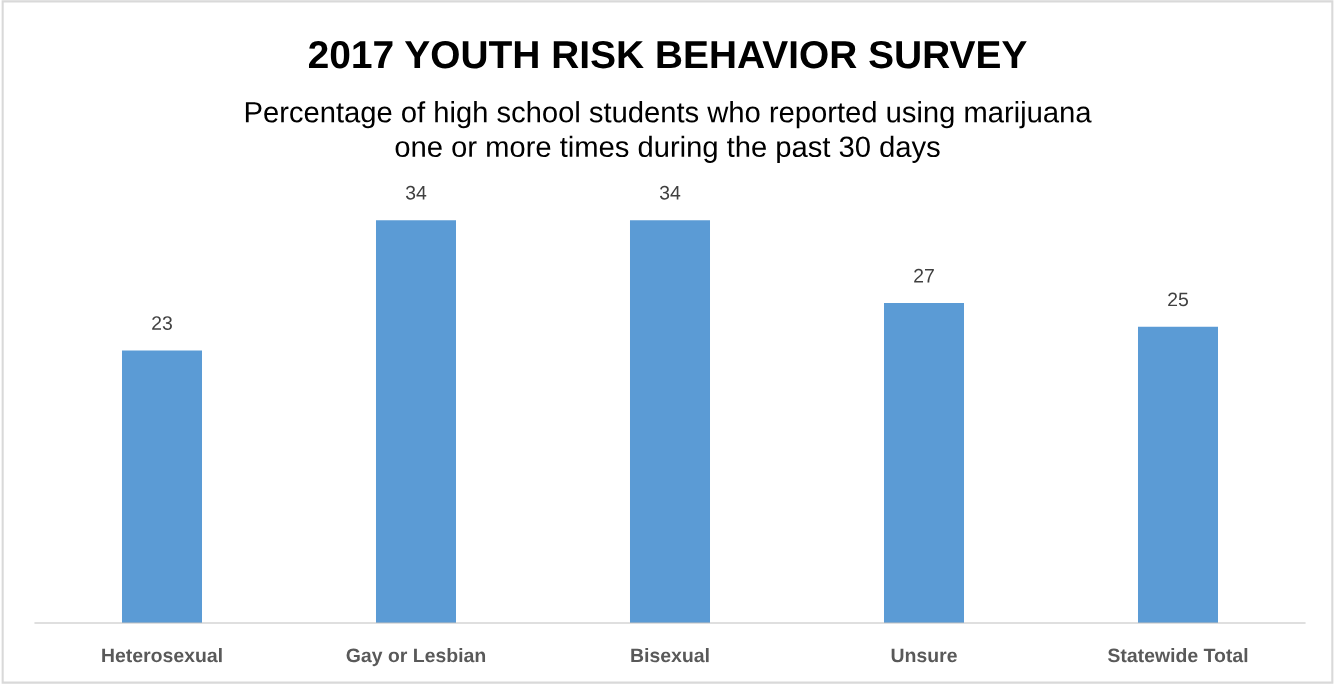 The height and width of the screenshot is (684, 1335). Describe the element at coordinates (924, 655) in the screenshot. I see `x-tick-label: Unsure` at that location.